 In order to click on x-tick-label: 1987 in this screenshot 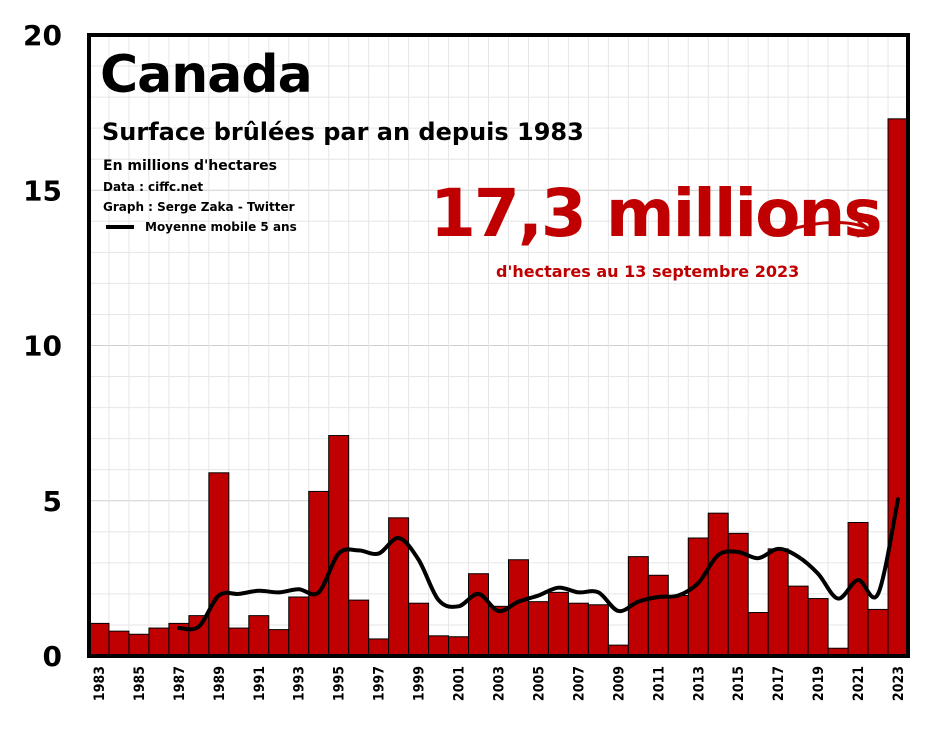, I will do `click(180, 683)`.